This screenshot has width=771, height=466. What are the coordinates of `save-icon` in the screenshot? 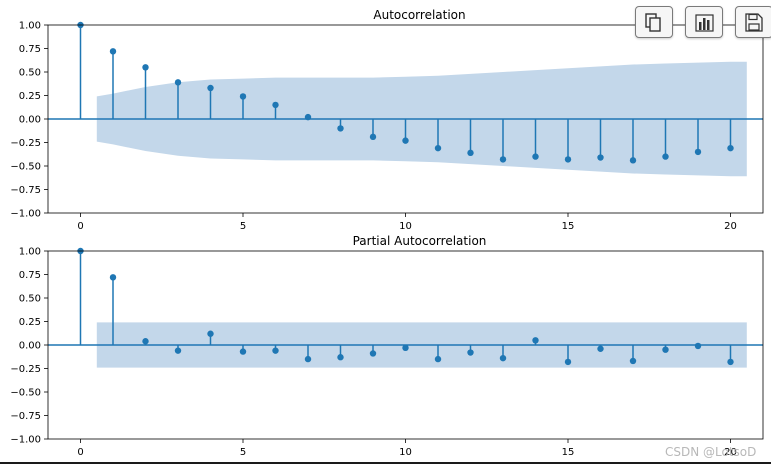 It's located at (754, 22).